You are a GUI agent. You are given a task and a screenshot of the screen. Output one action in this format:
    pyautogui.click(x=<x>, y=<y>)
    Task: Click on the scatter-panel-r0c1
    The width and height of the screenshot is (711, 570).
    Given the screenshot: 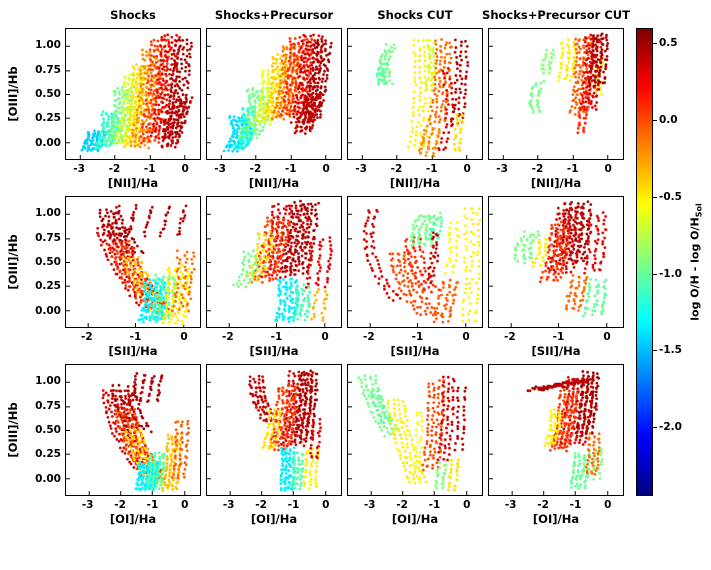 What is the action you would take?
    pyautogui.click(x=274, y=94)
    